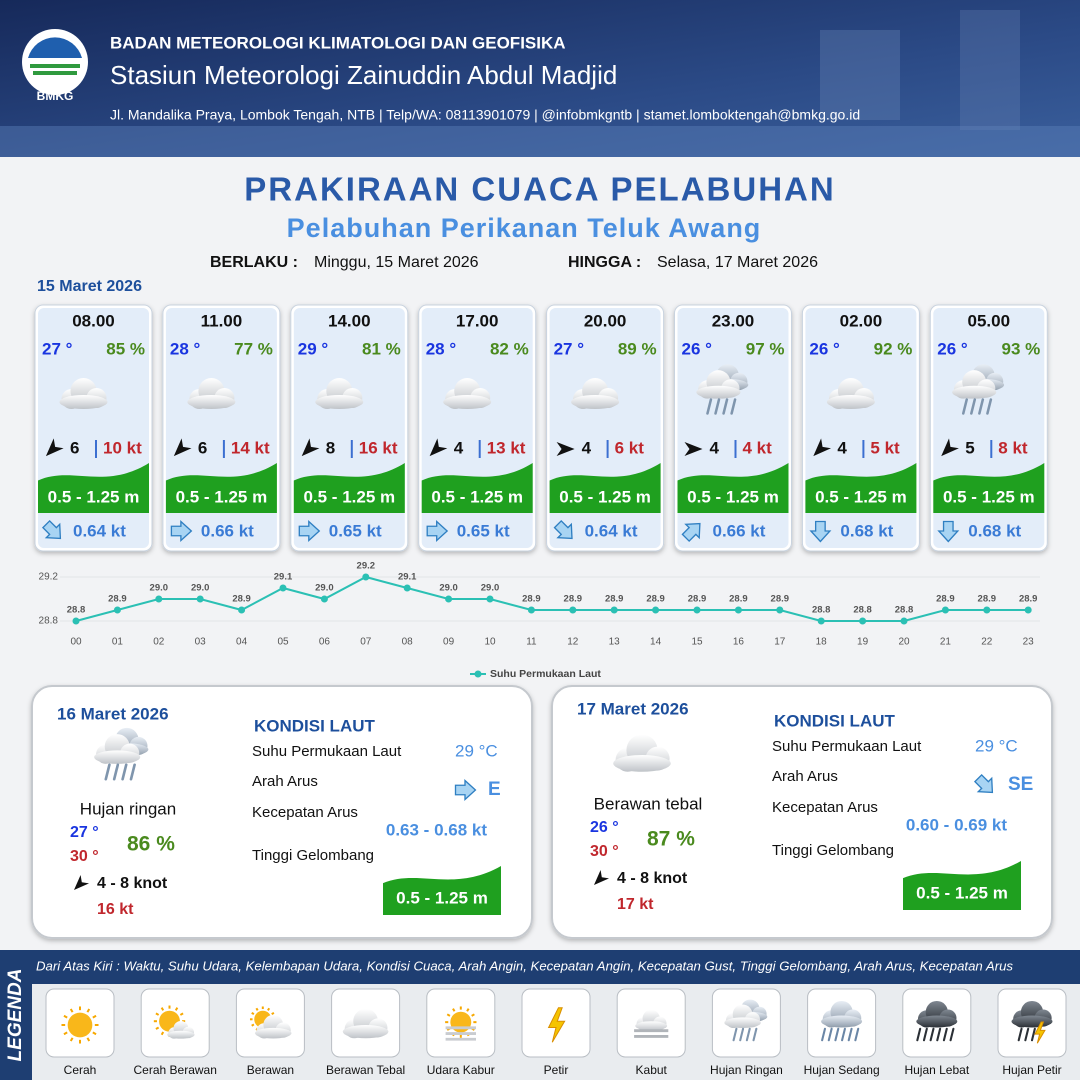  I want to click on legend-item-label: Udara Kabur, so click(461, 1070).